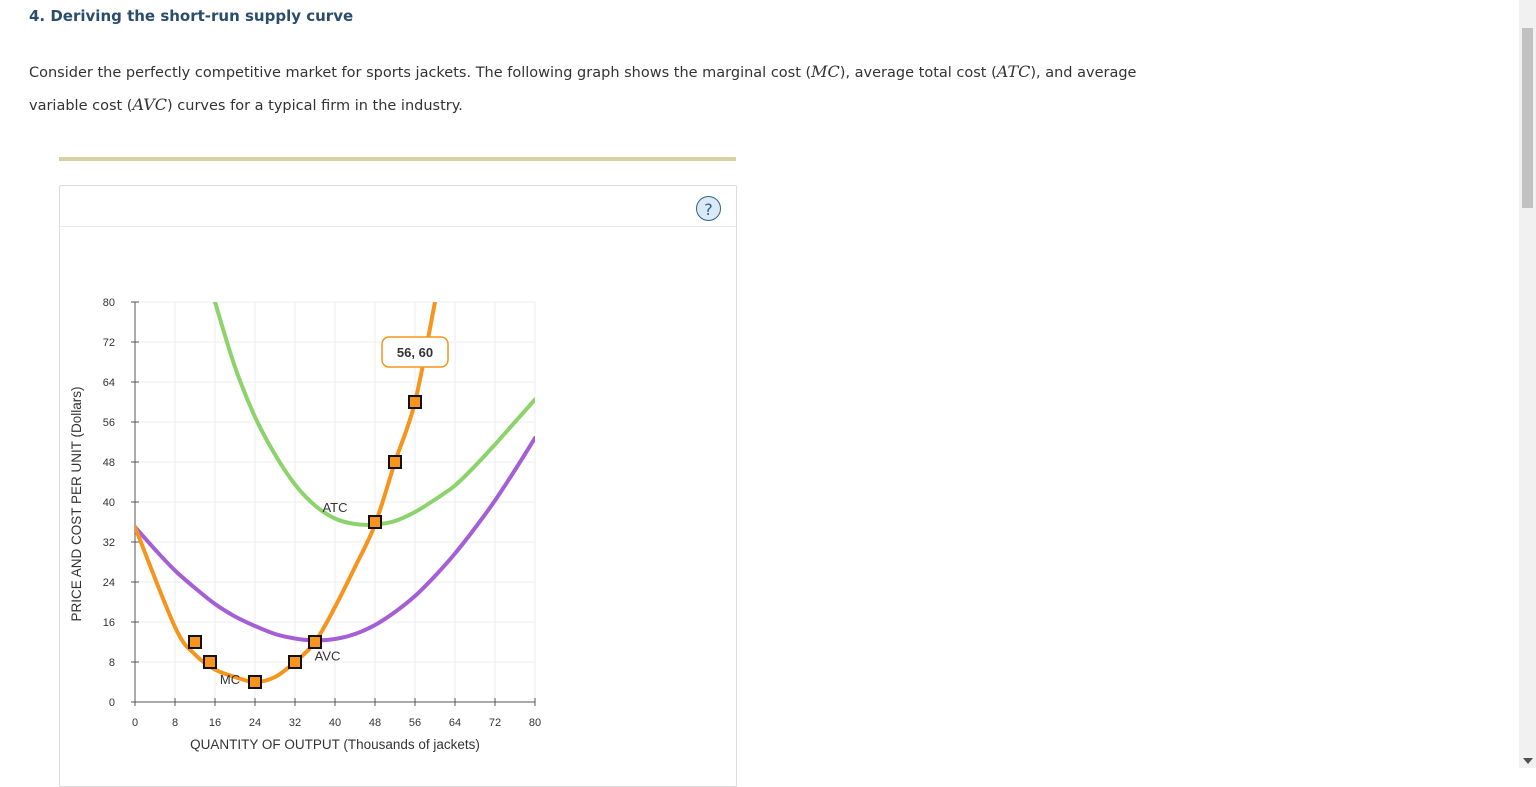 Image resolution: width=1536 pixels, height=787 pixels. I want to click on y-tick-label: 24, so click(109, 583).